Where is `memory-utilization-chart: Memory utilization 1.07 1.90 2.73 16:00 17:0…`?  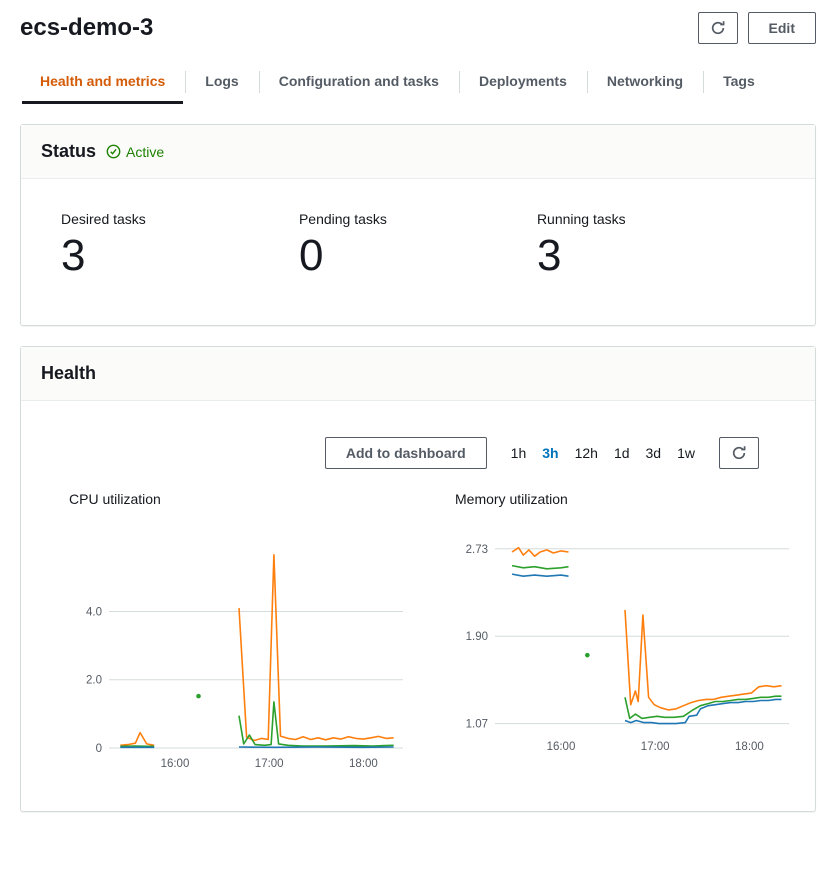
memory-utilization-chart: Memory utilization 1.07 1.90 2.73 16:00 17:0… is located at coordinates (623, 637).